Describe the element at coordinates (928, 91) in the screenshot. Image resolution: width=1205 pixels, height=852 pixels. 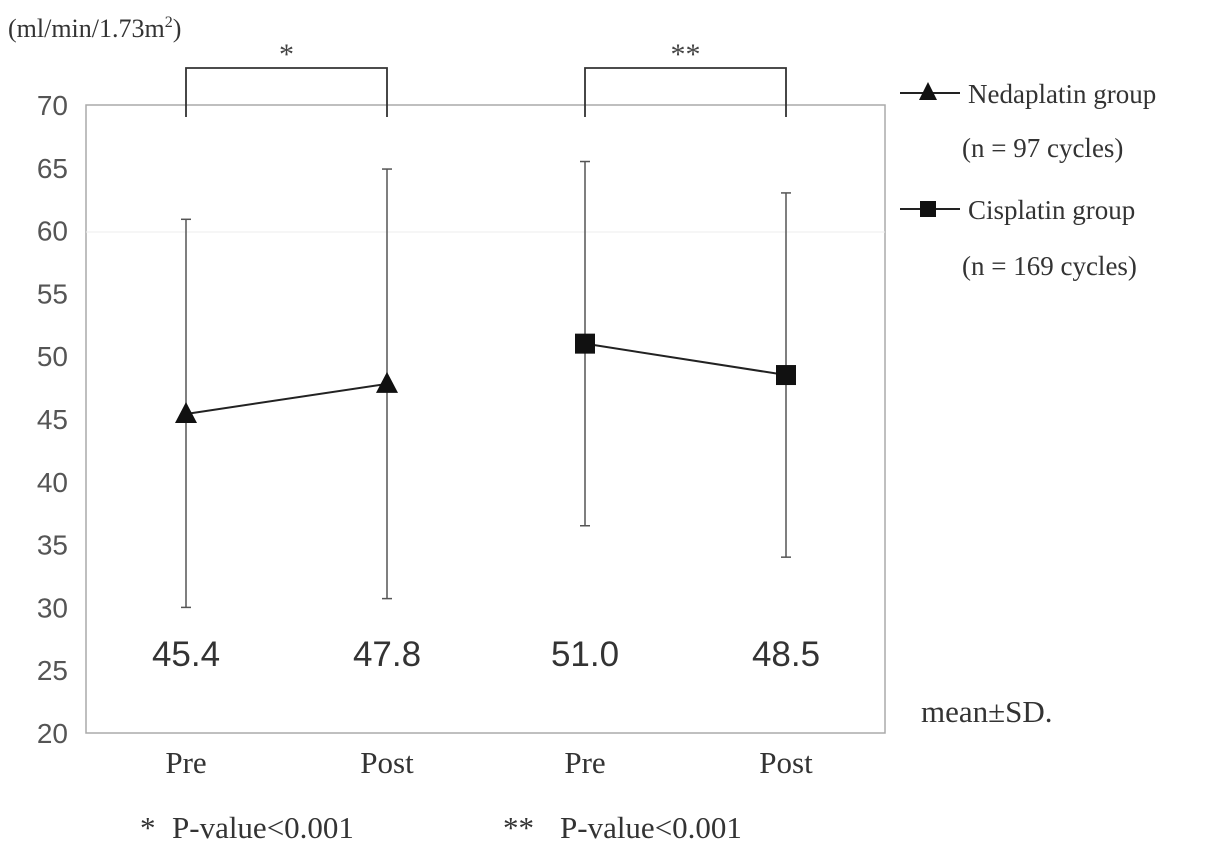
I see `legend-triangle-marker` at that location.